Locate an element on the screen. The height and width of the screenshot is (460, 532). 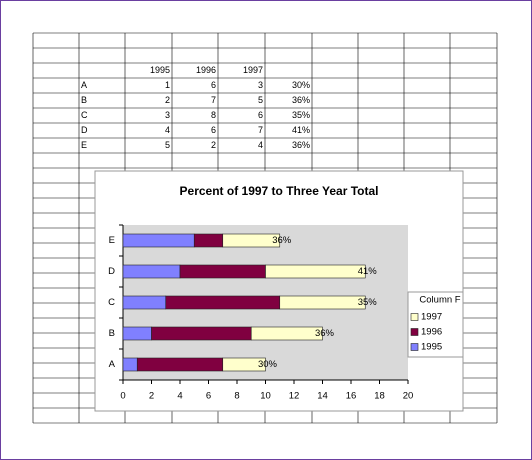
x-tick-label: 16 is located at coordinates (351, 396).